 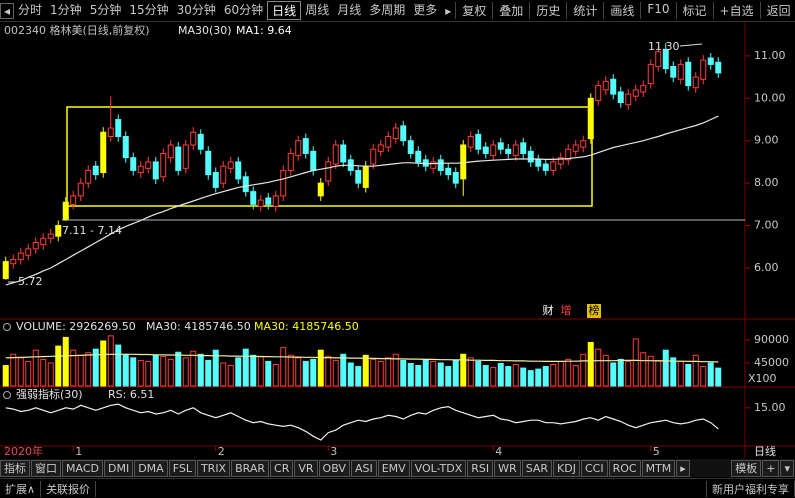 What do you see at coordinates (118, 468) in the screenshot?
I see `indicator-tab: DMI` at bounding box center [118, 468].